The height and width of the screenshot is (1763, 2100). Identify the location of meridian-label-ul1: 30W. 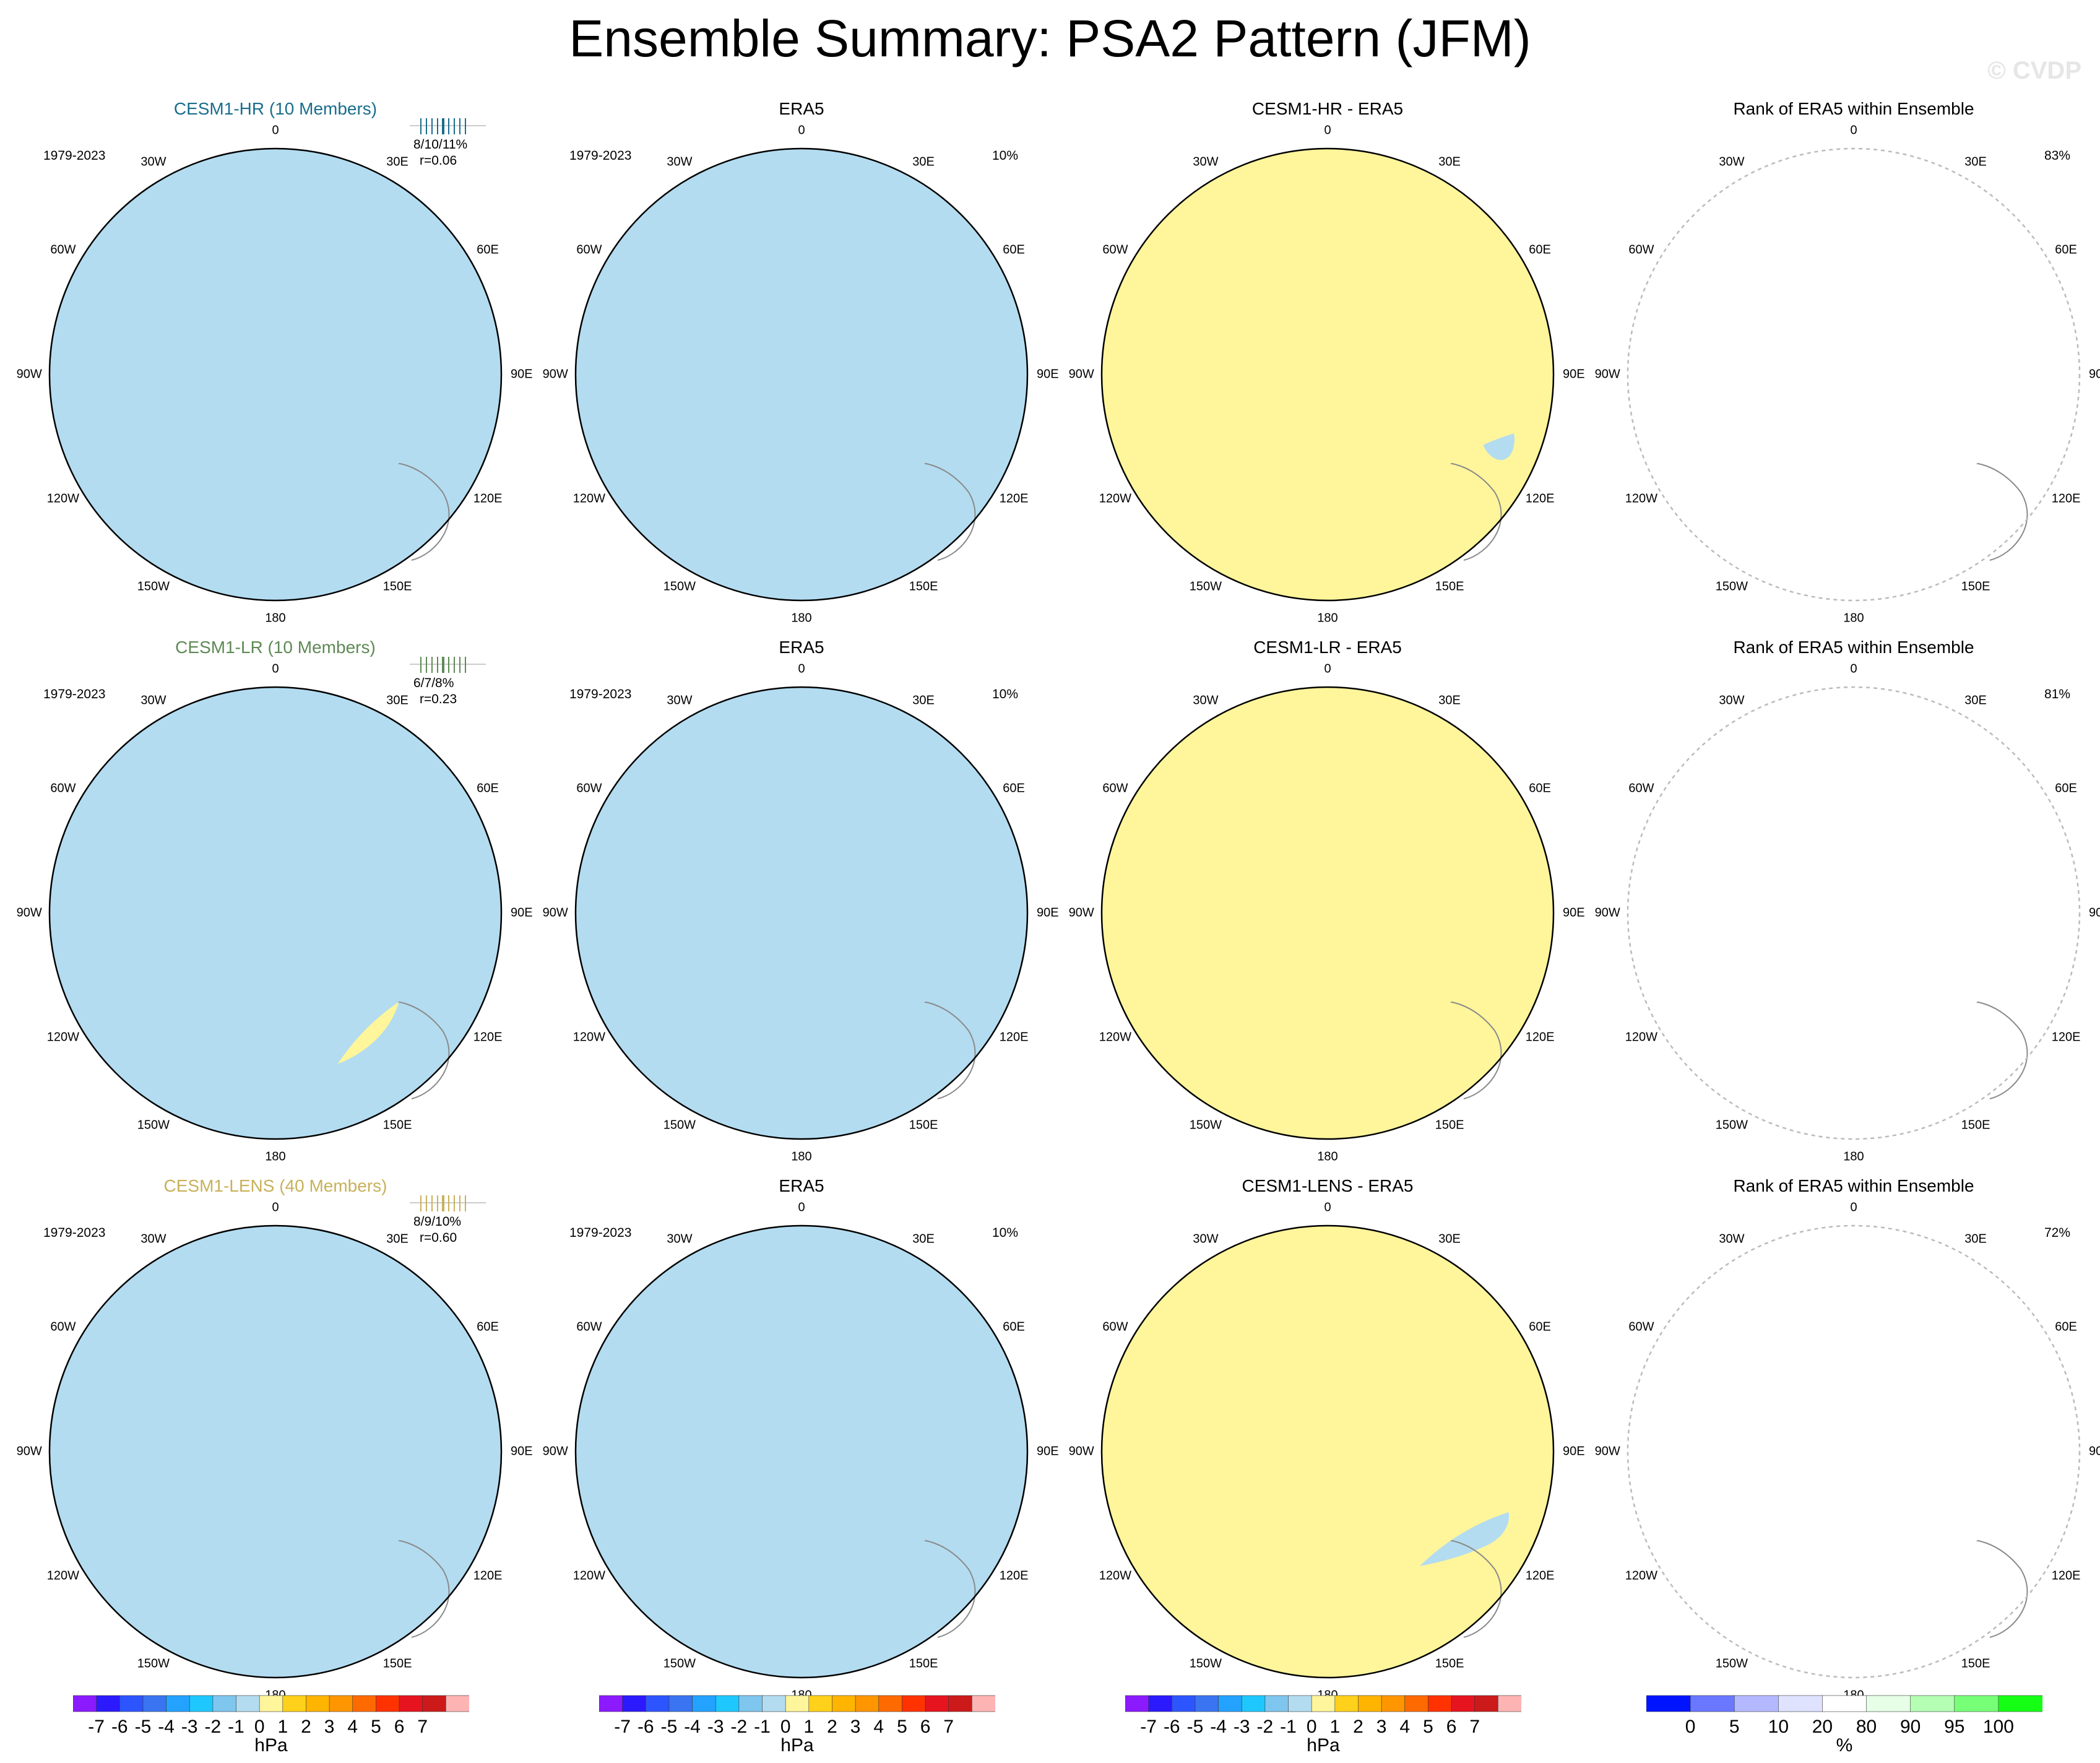
(153, 1239).